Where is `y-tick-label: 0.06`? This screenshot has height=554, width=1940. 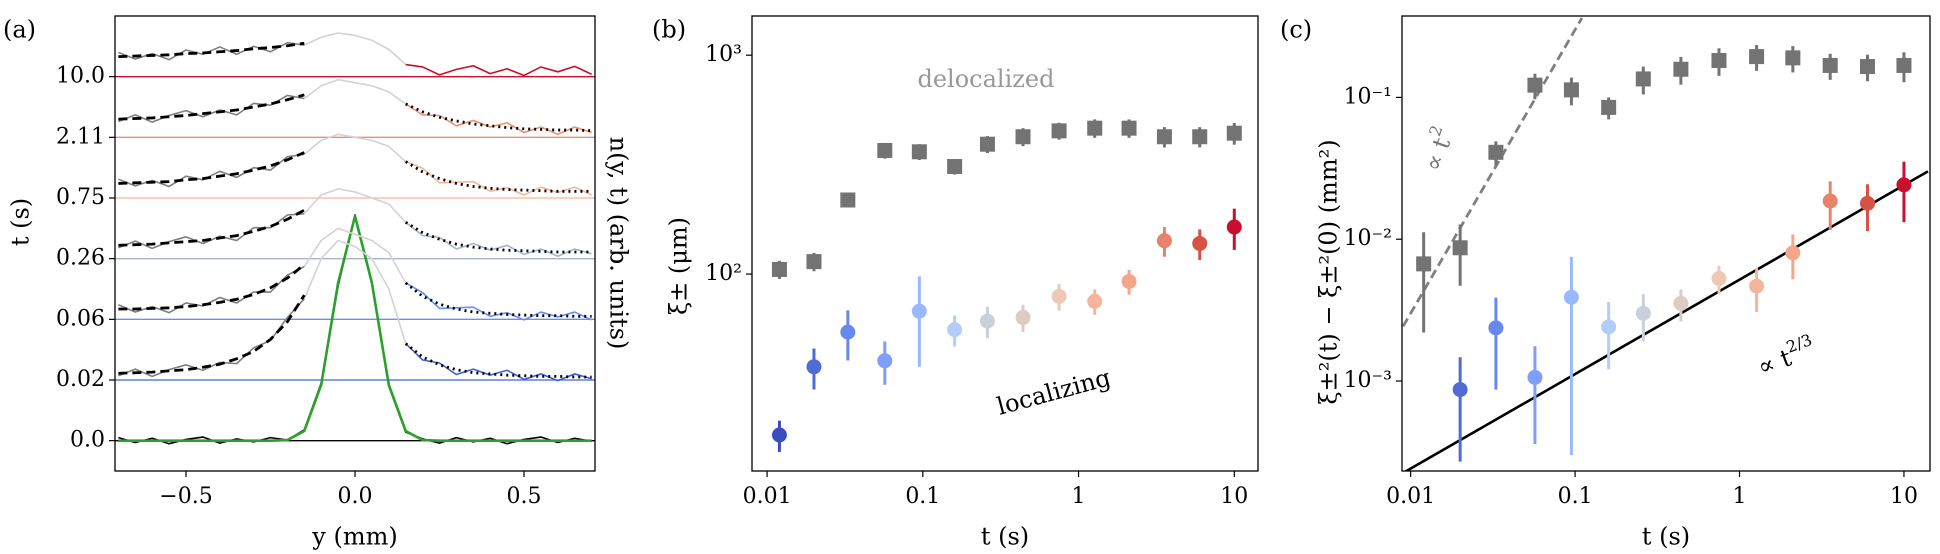
y-tick-label: 0.06 is located at coordinates (80, 318).